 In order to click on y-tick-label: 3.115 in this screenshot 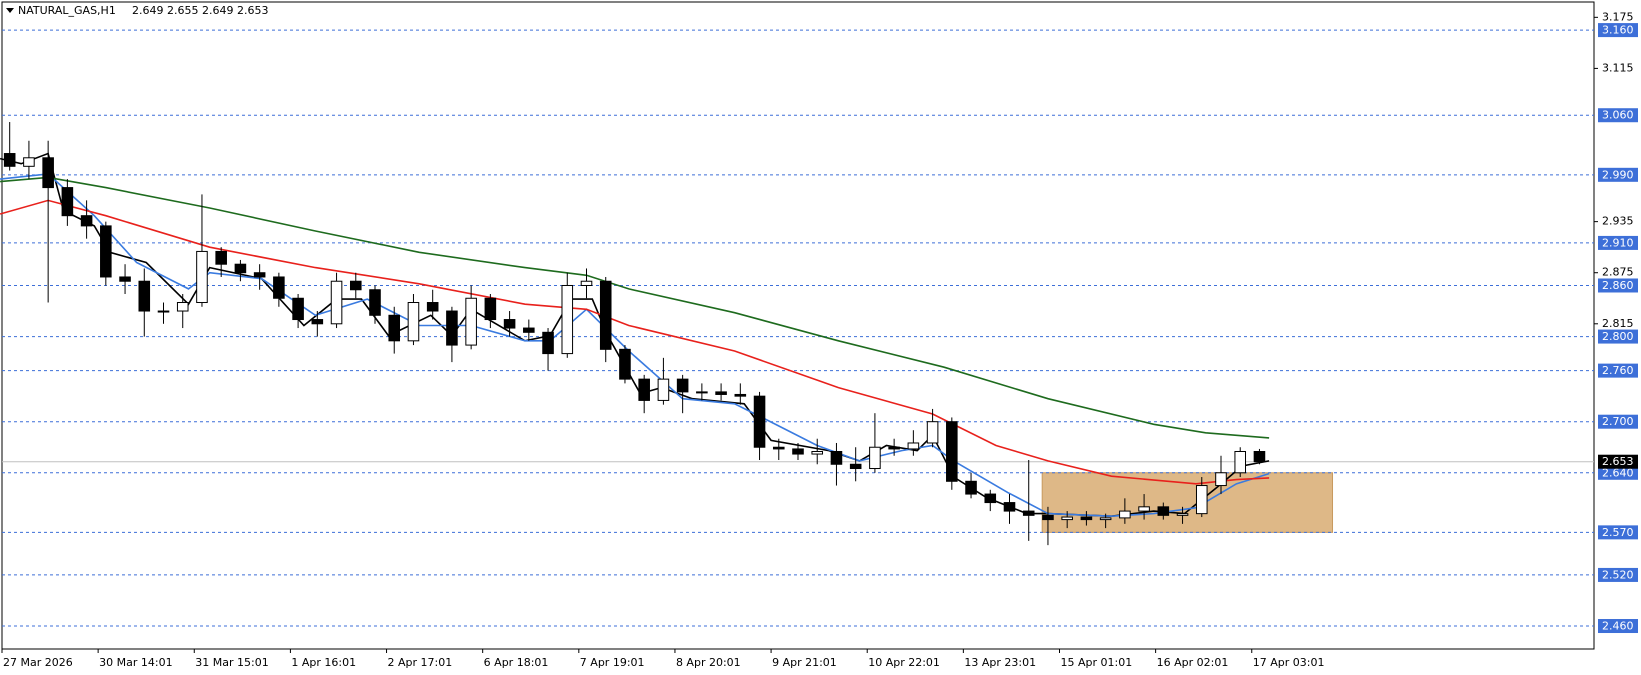, I will do `click(1618, 67)`.